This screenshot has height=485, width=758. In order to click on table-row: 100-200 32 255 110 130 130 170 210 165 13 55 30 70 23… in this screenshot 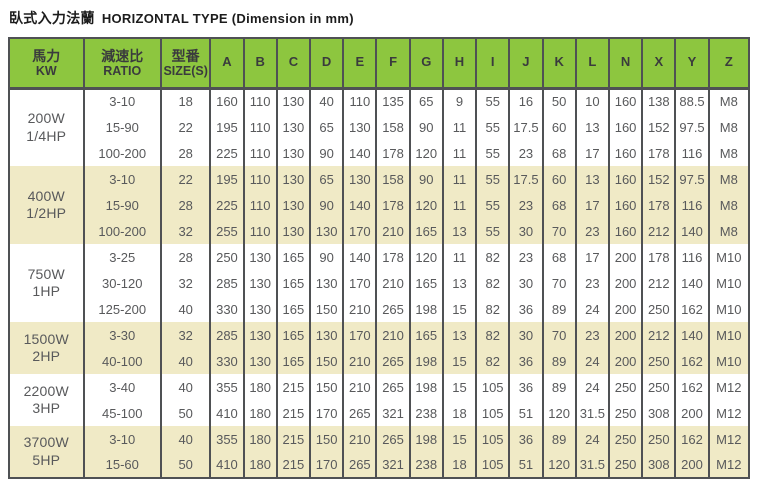, I will do `click(380, 231)`.